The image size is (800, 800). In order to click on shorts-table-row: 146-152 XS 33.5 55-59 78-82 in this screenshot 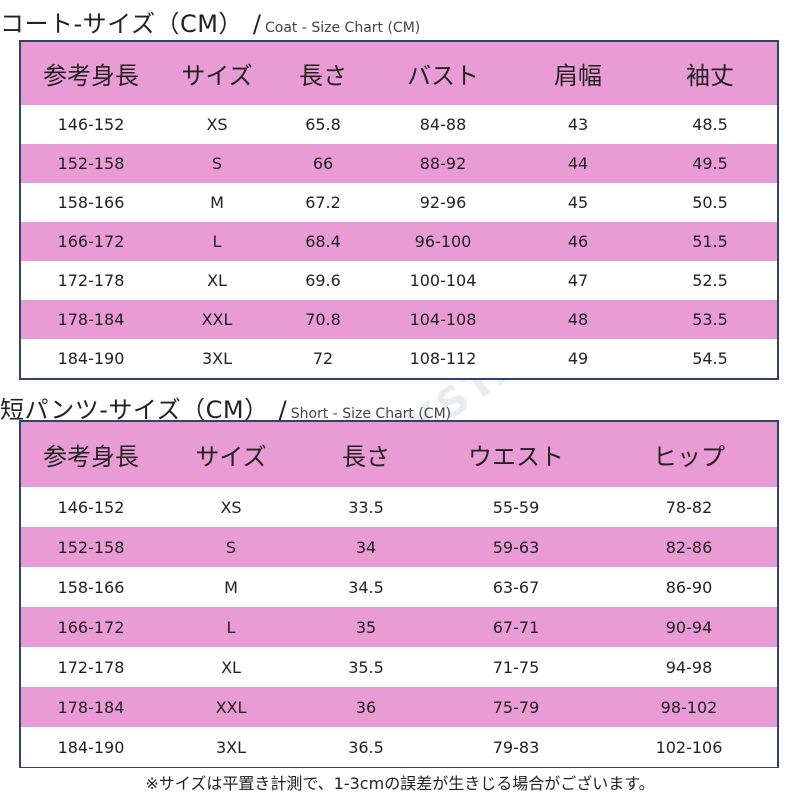, I will do `click(399, 507)`.